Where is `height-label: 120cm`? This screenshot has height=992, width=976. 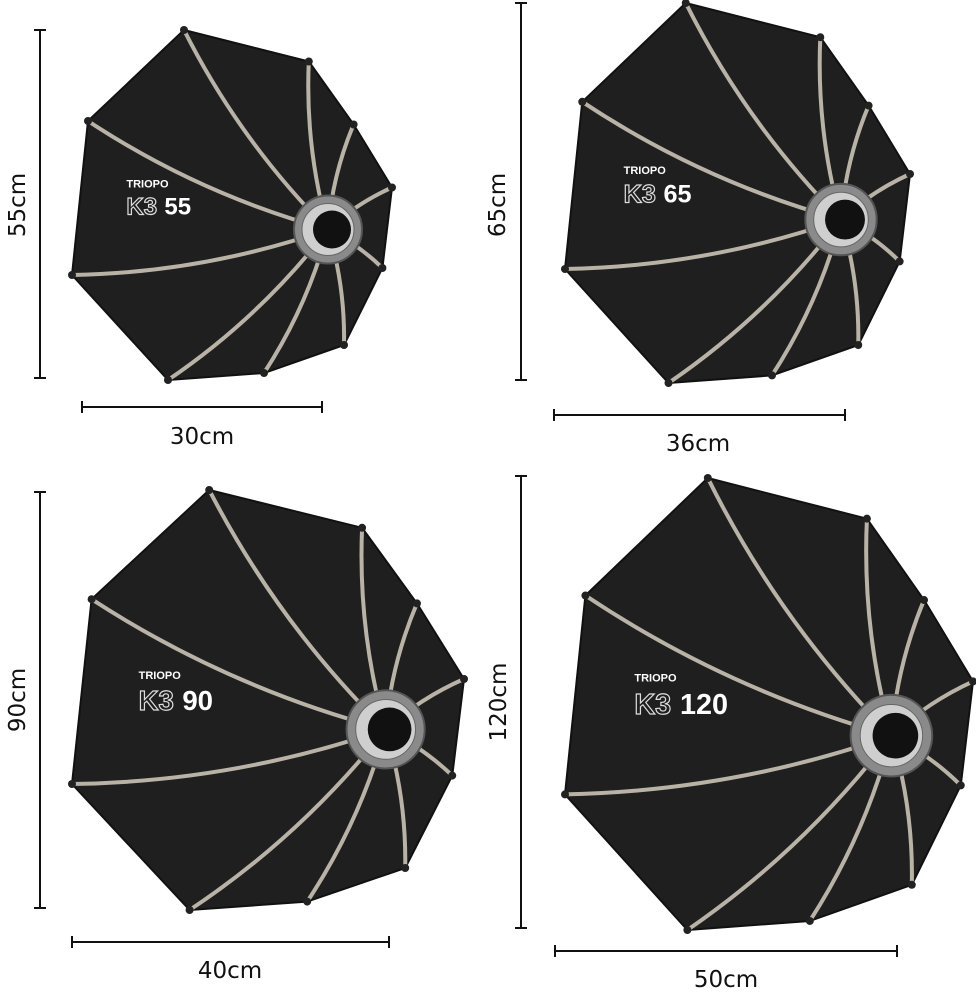
height-label: 120cm is located at coordinates (499, 702).